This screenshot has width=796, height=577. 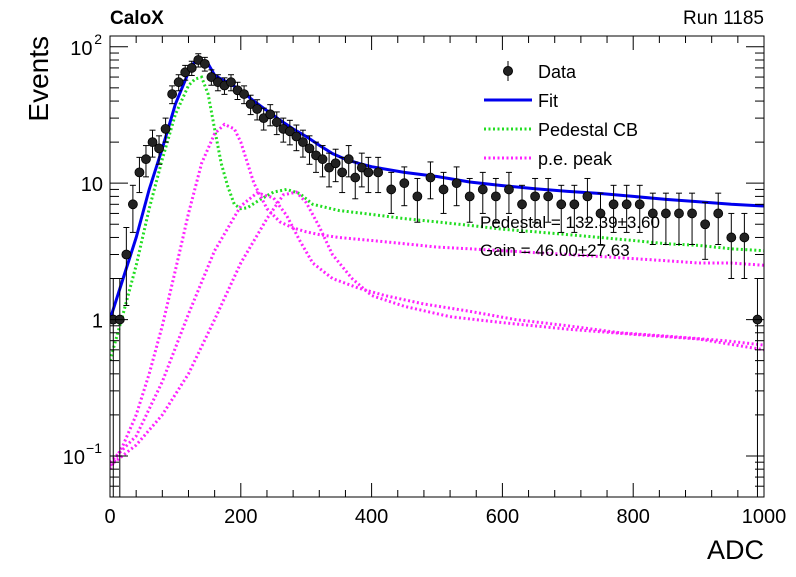 What do you see at coordinates (371, 517) in the screenshot?
I see `x-tick-label: 400` at bounding box center [371, 517].